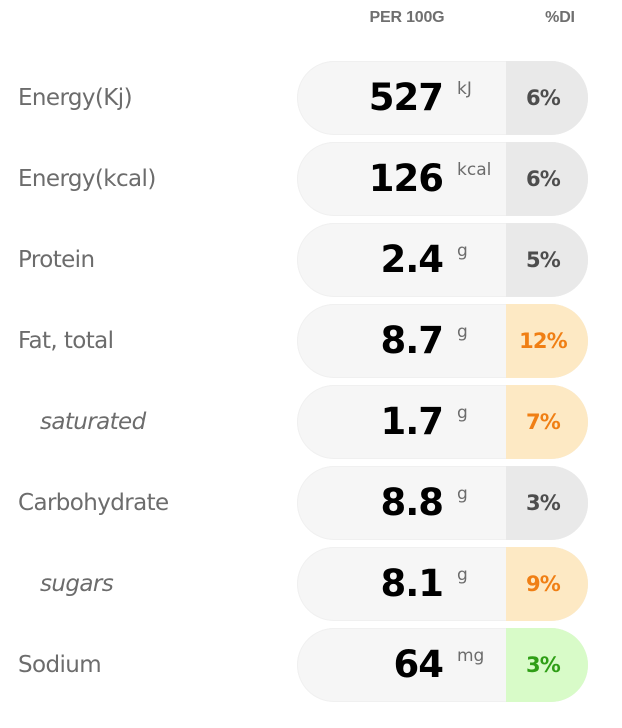 The height and width of the screenshot is (728, 622). I want to click on nutrient-value: 8.1, so click(412, 583).